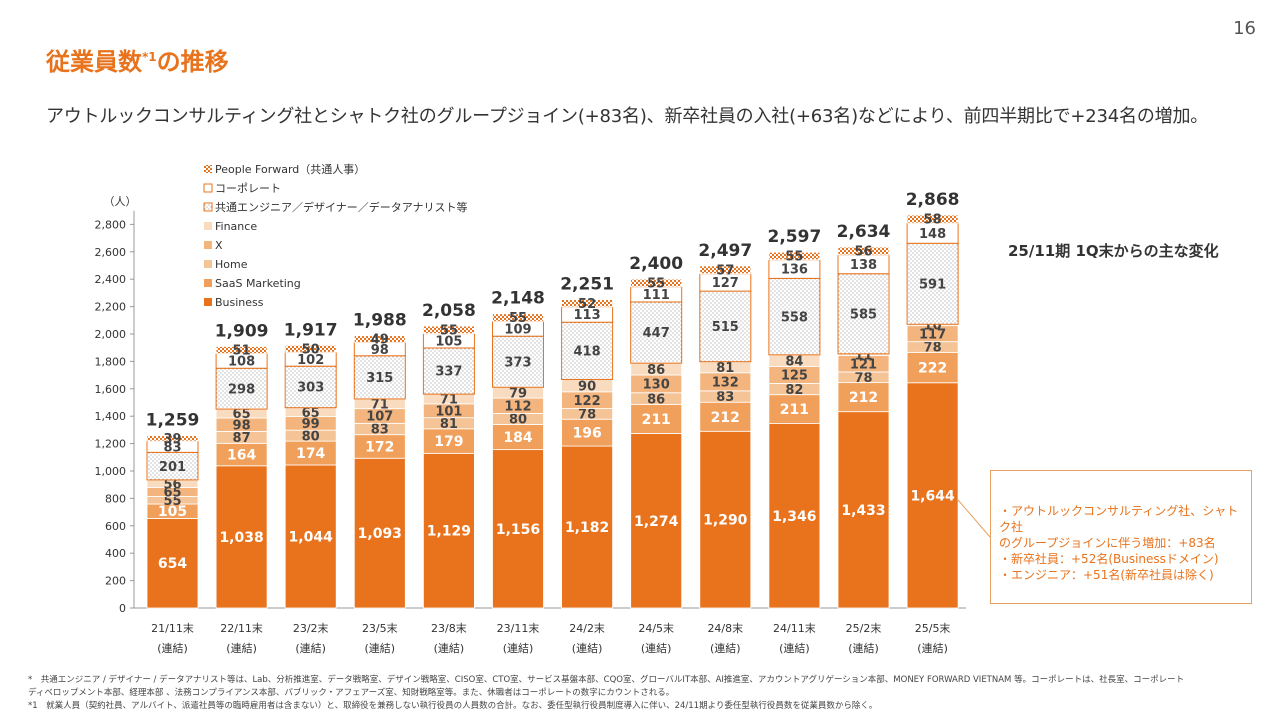 This screenshot has height=720, width=1280. I want to click on total-label: 2,400, so click(656, 264).